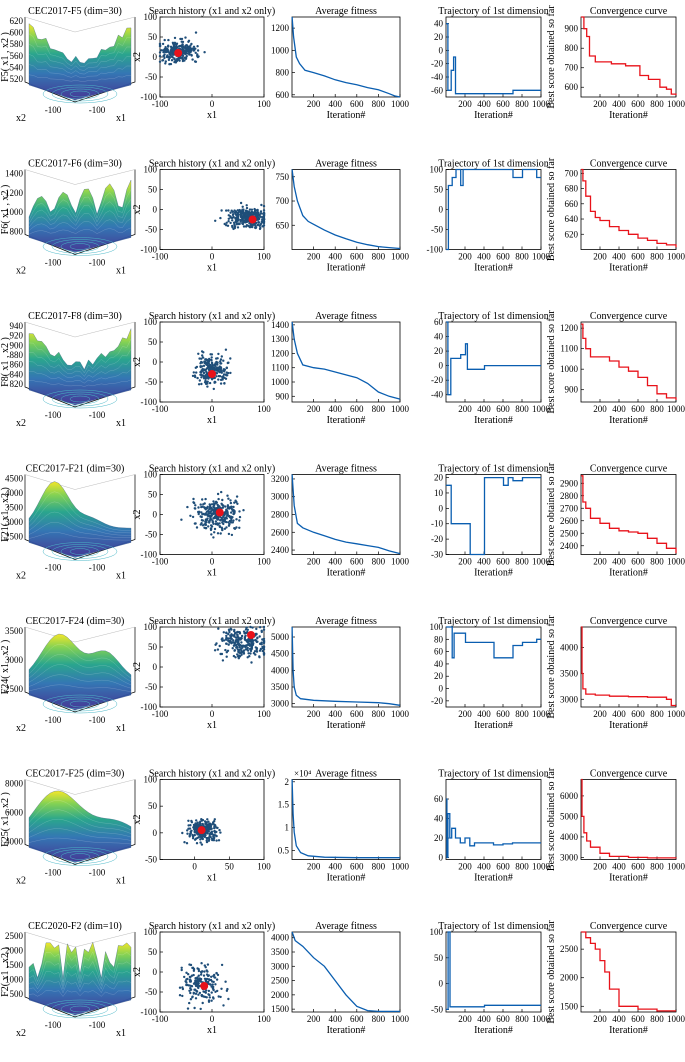  I want to click on convergence-line, so click(629, 361).